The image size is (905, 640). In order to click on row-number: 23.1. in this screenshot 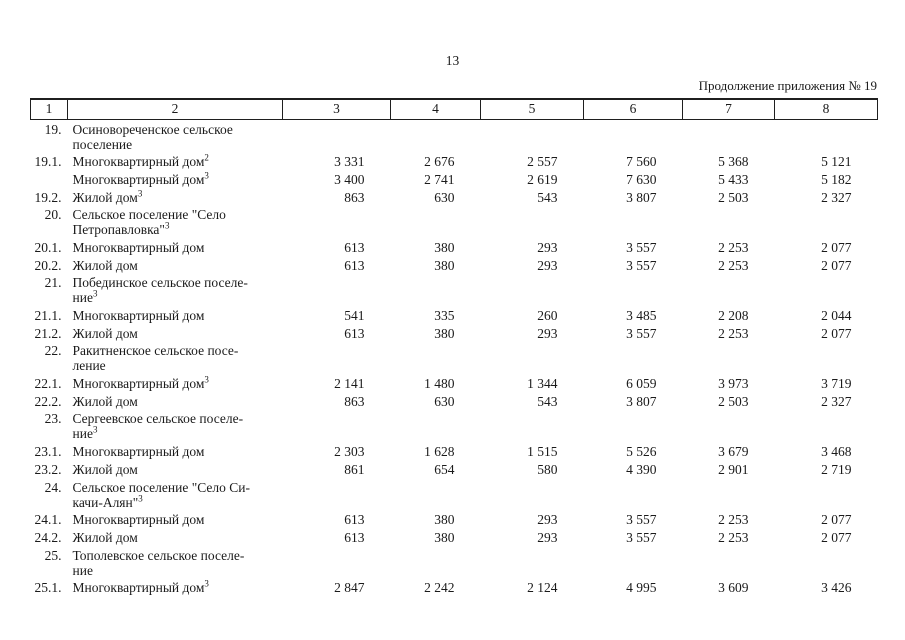, I will do `click(48, 452)`.